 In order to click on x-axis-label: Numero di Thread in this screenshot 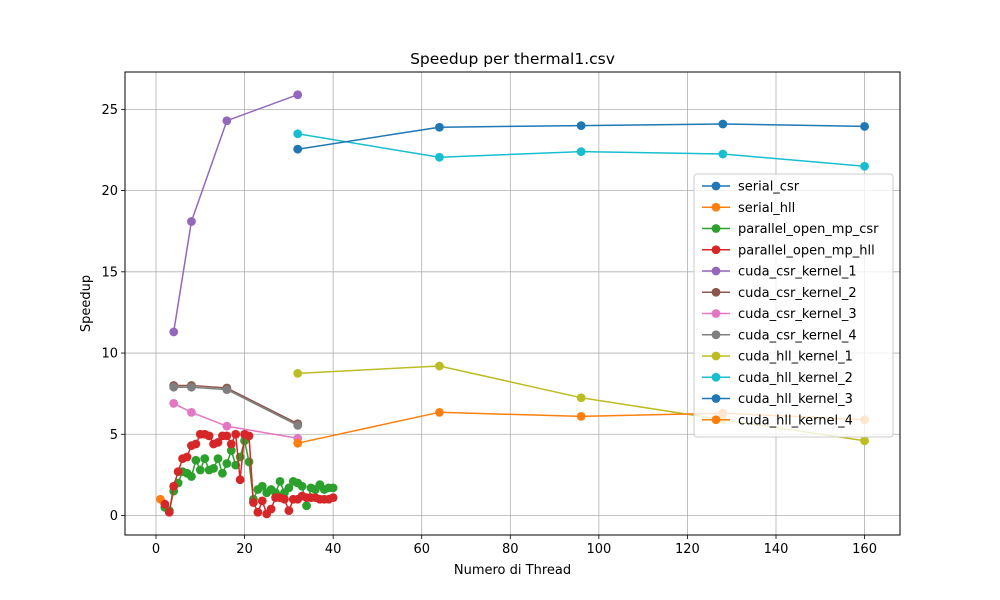, I will do `click(512, 570)`.